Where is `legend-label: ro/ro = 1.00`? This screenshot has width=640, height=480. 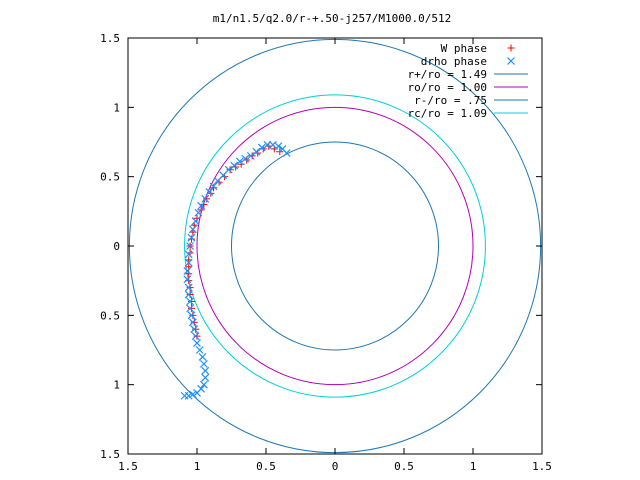 legend-label: ro/ro = 1.00 is located at coordinates (447, 87).